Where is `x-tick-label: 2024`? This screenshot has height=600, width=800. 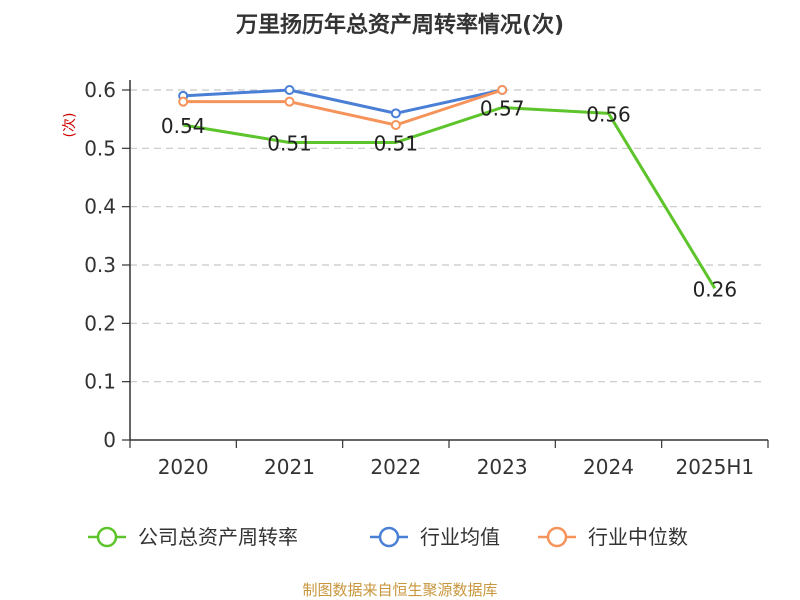 x-tick-label: 2024 is located at coordinates (608, 467).